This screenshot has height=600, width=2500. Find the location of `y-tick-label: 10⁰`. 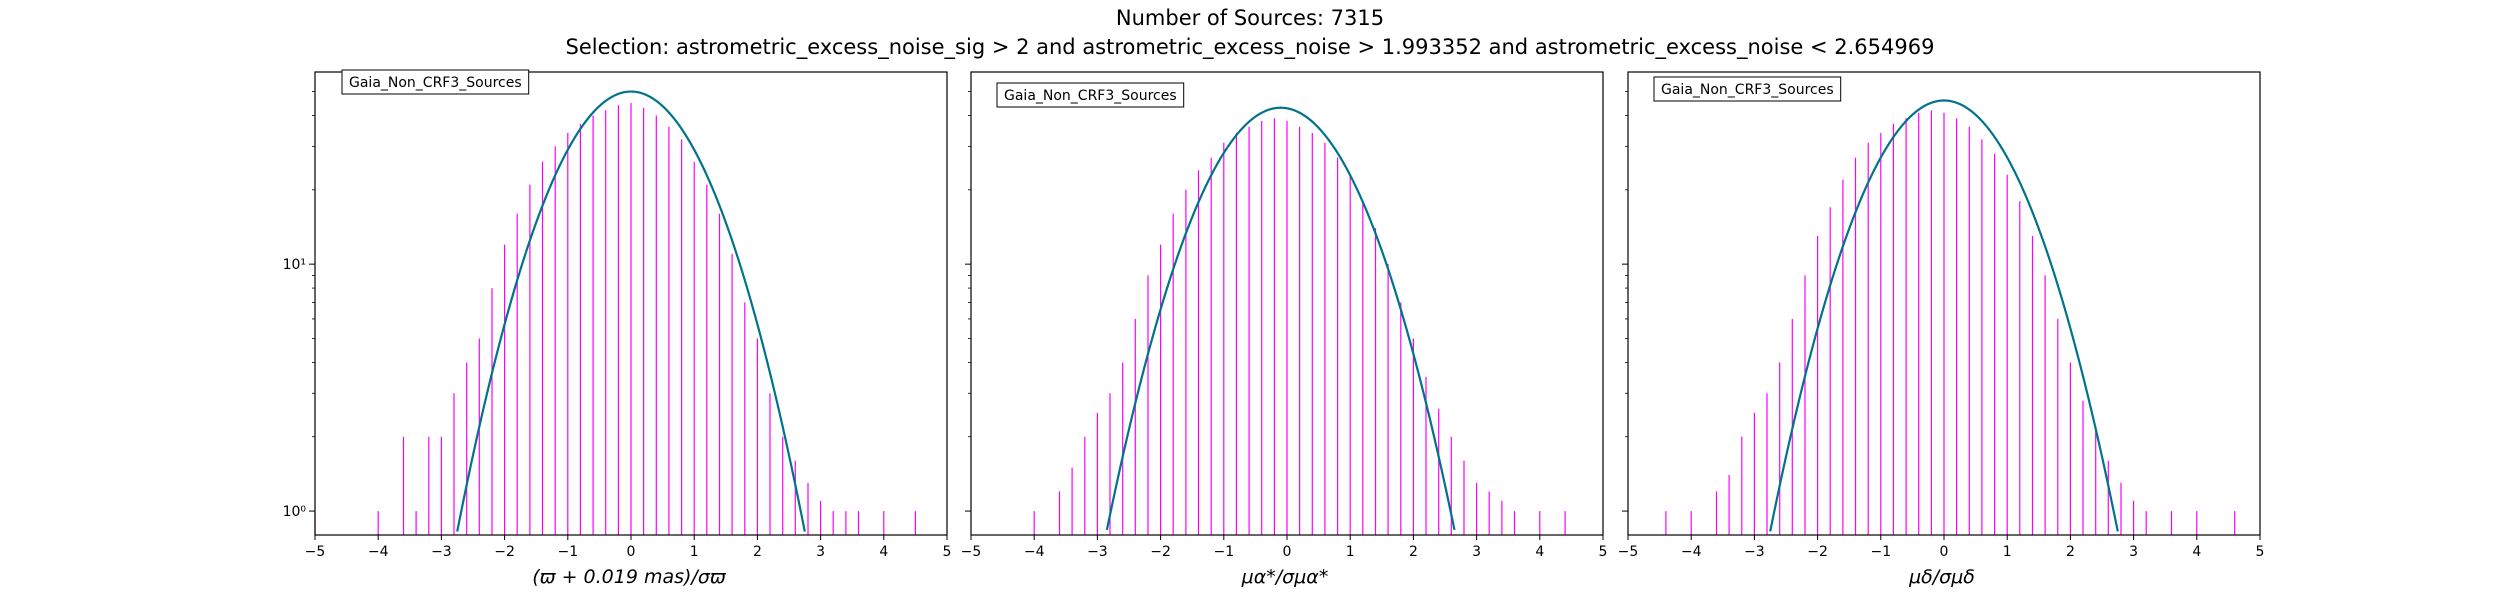

y-tick-label: 10⁰ is located at coordinates (295, 512).